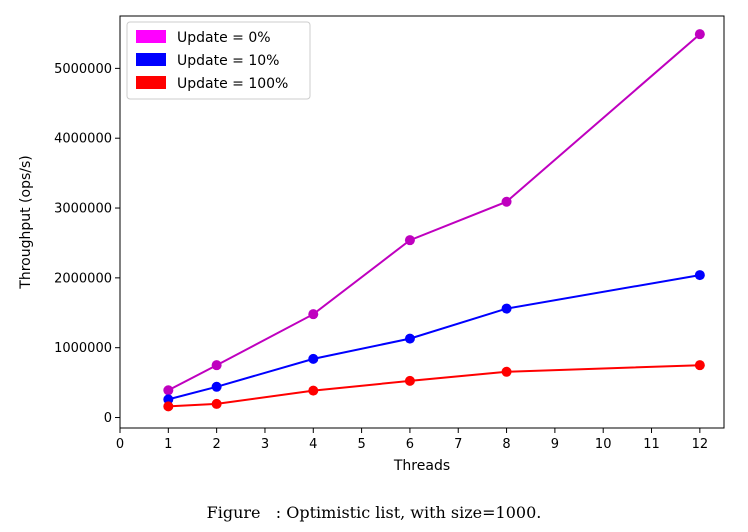 The width and height of the screenshot is (748, 532). Describe the element at coordinates (361, 444) in the screenshot. I see `x-tick-label: 5` at that location.